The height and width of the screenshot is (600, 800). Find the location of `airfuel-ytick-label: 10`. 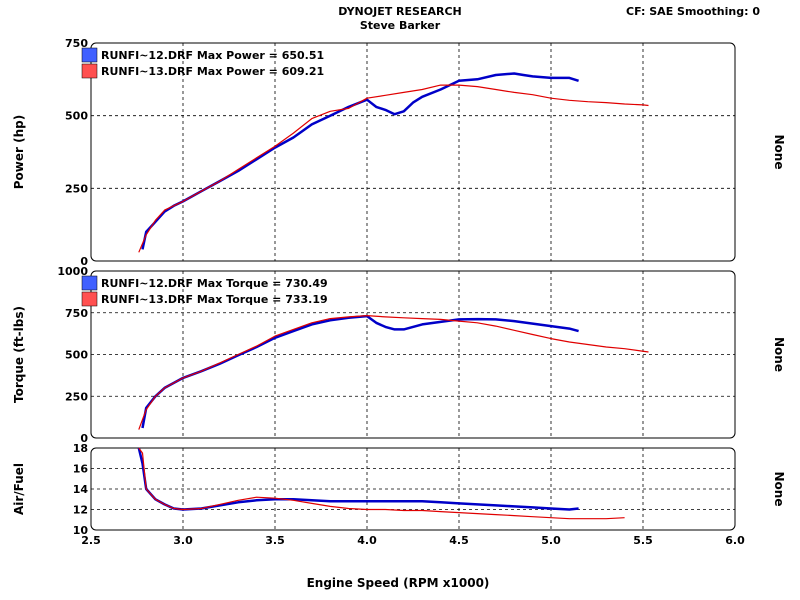

airfuel-ytick-label: 10 is located at coordinates (81, 530).